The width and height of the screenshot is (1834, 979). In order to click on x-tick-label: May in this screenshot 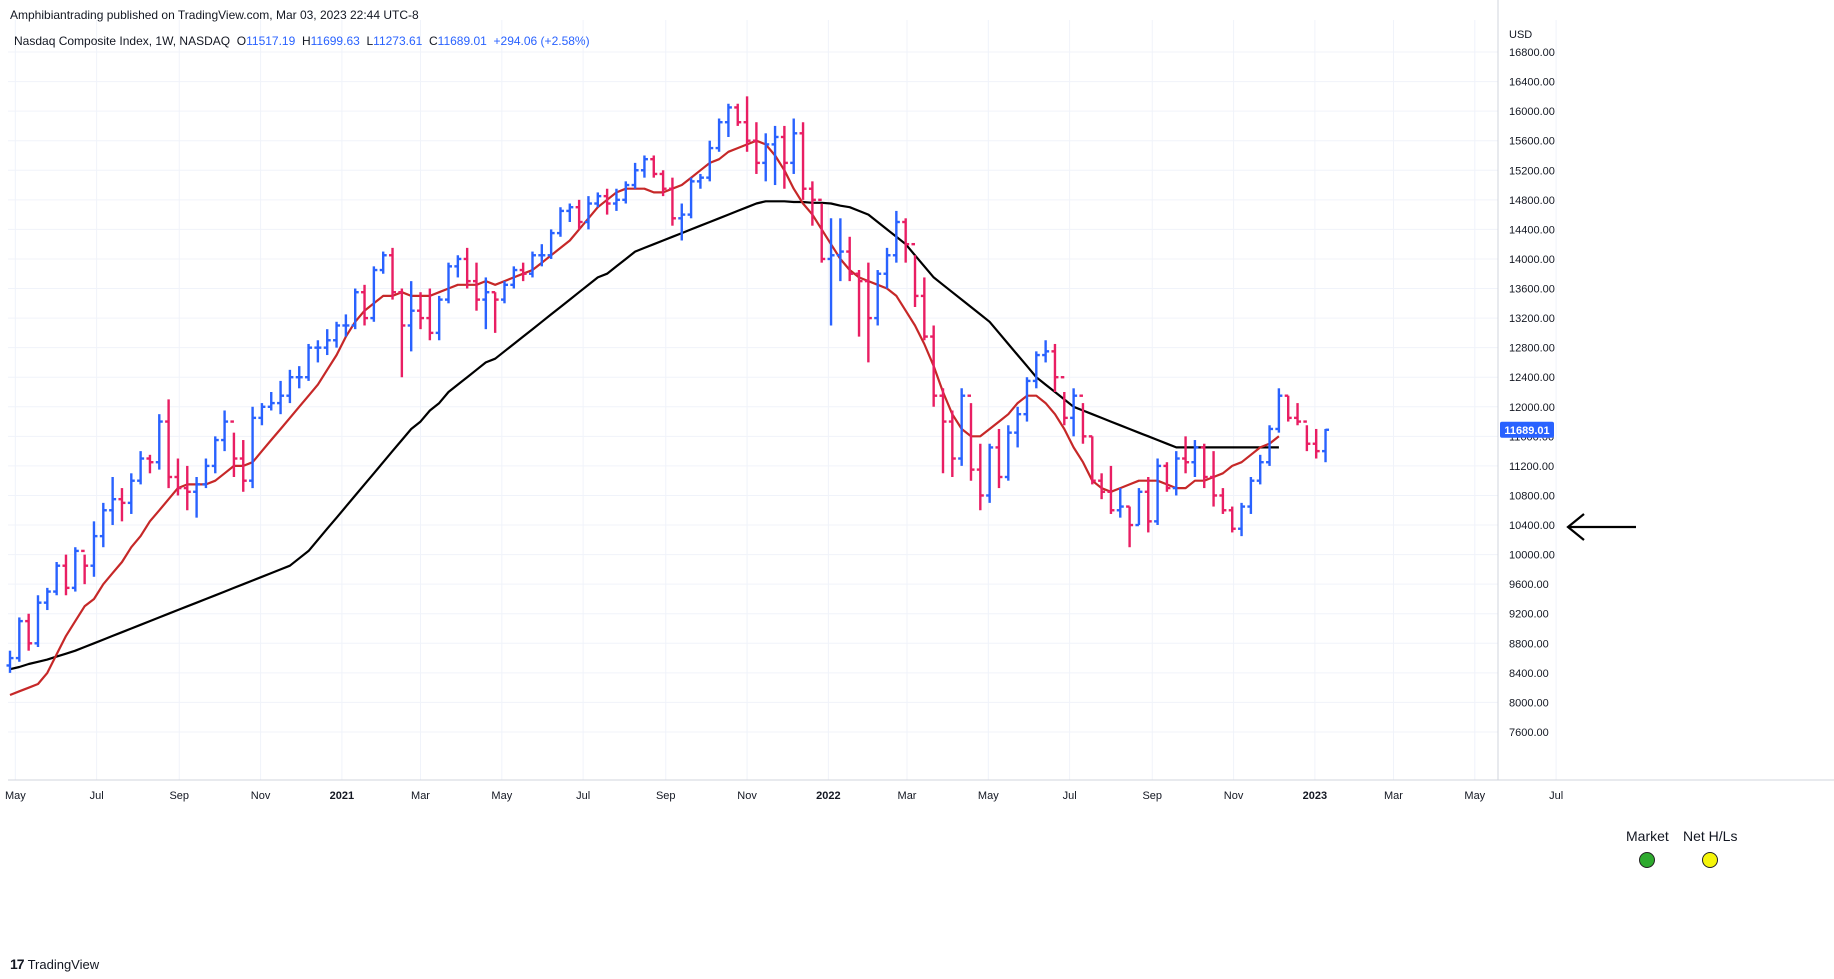, I will do `click(501, 796)`.